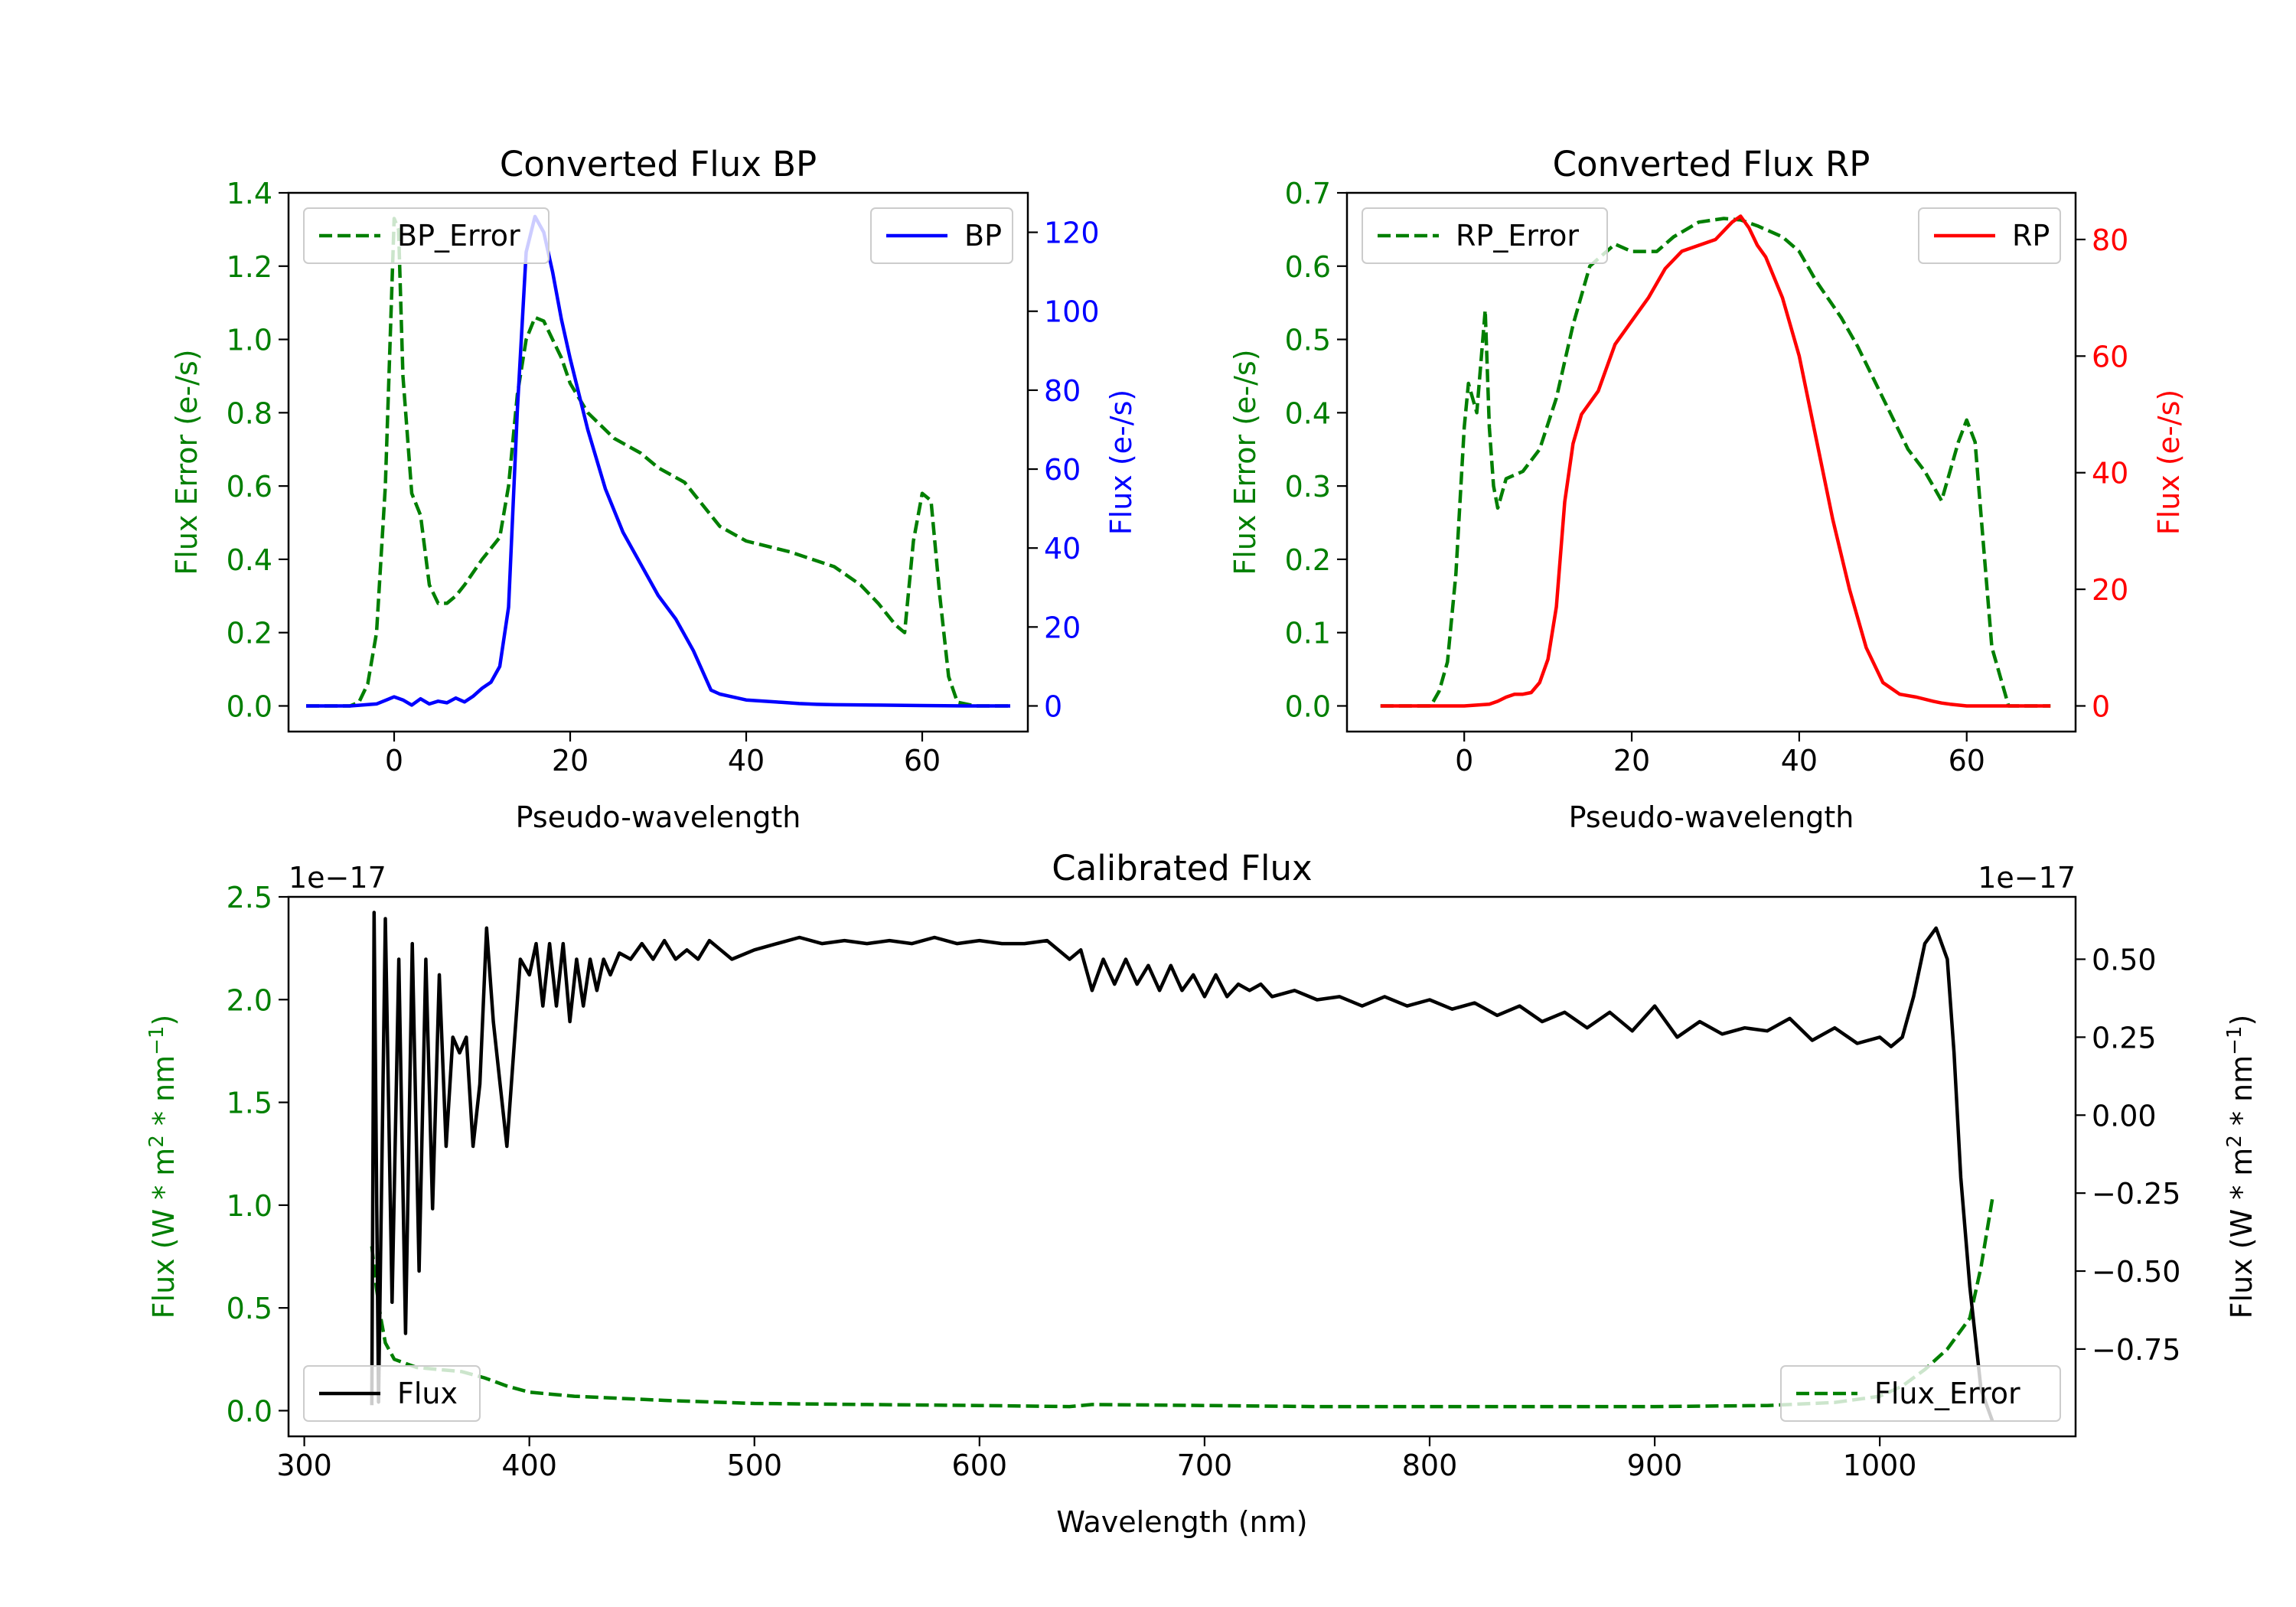  I want to click on y-right-axis-label: Flux (e-/s), so click(2169, 463).